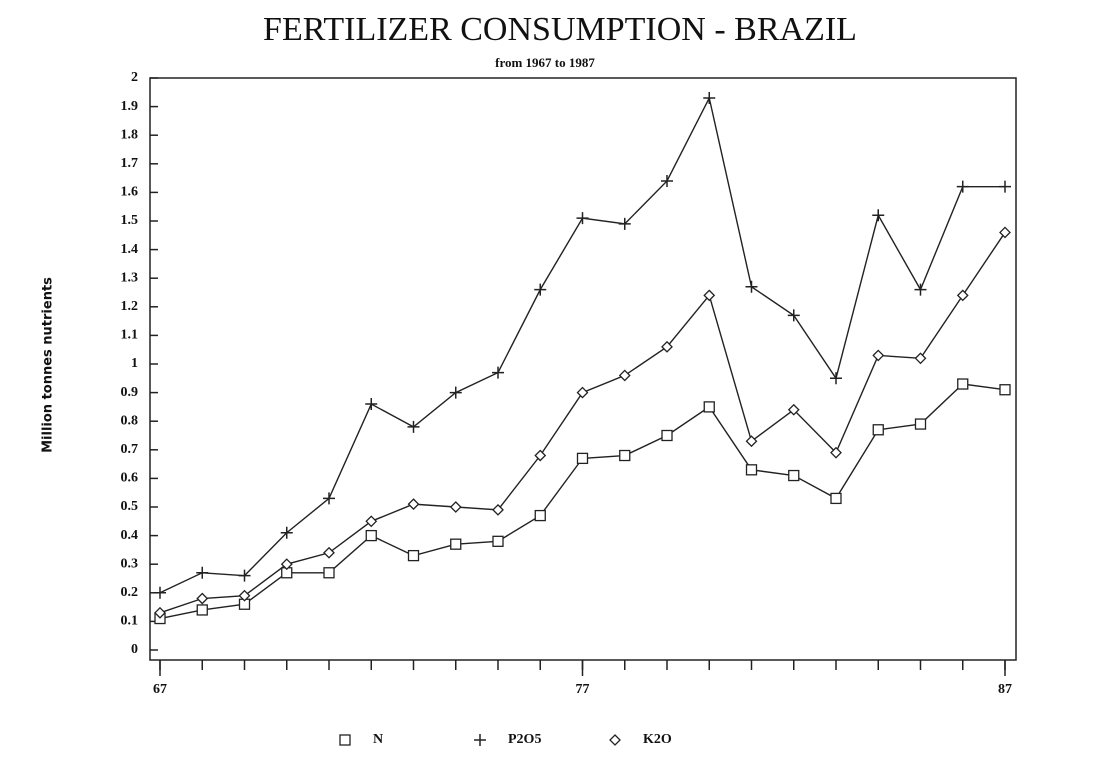 This screenshot has width=1115, height=762. Describe the element at coordinates (130, 592) in the screenshot. I see `y-tick-label: 0.2` at that location.